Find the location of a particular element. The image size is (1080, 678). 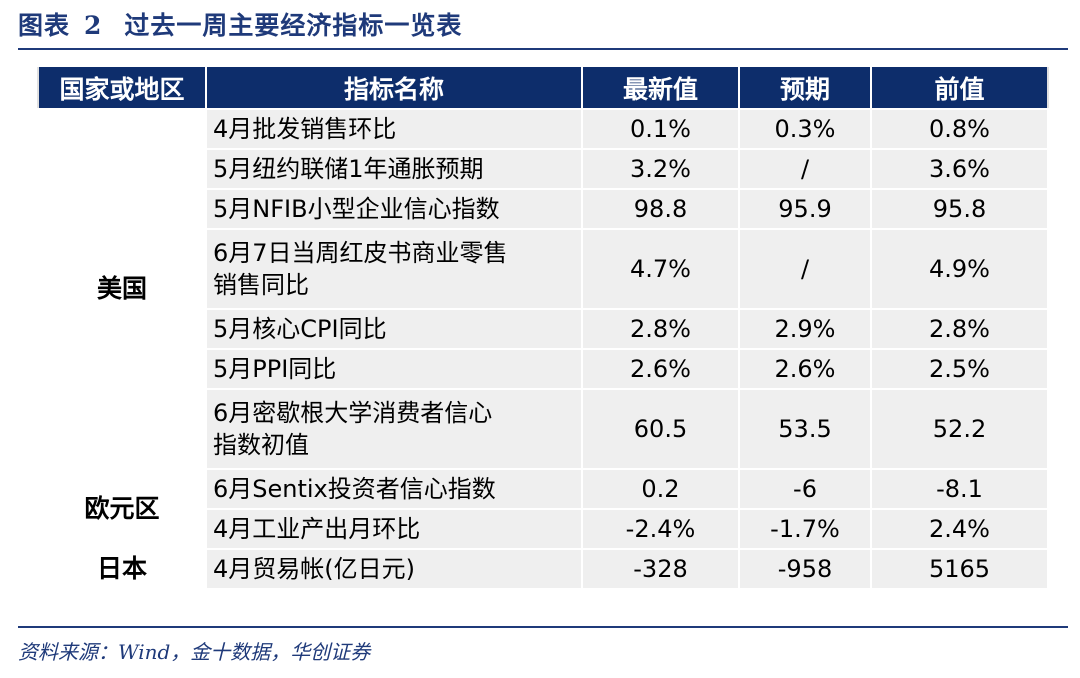

indicator-name: 5月核心CPI同比 is located at coordinates (394, 329).